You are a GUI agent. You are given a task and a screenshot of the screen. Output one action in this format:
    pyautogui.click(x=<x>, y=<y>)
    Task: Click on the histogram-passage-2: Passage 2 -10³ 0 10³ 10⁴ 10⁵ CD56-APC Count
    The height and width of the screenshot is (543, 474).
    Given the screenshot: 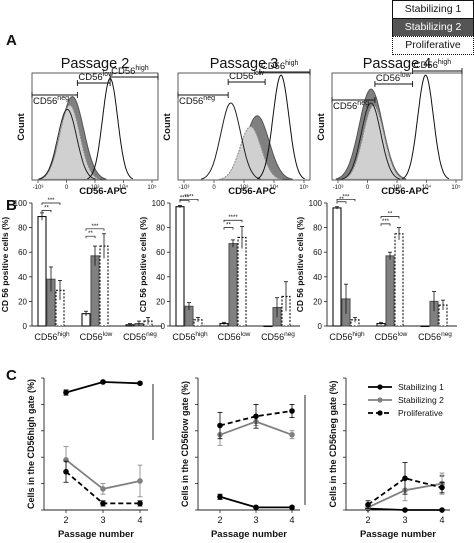 What is the action you would take?
    pyautogui.click(x=87, y=126)
    